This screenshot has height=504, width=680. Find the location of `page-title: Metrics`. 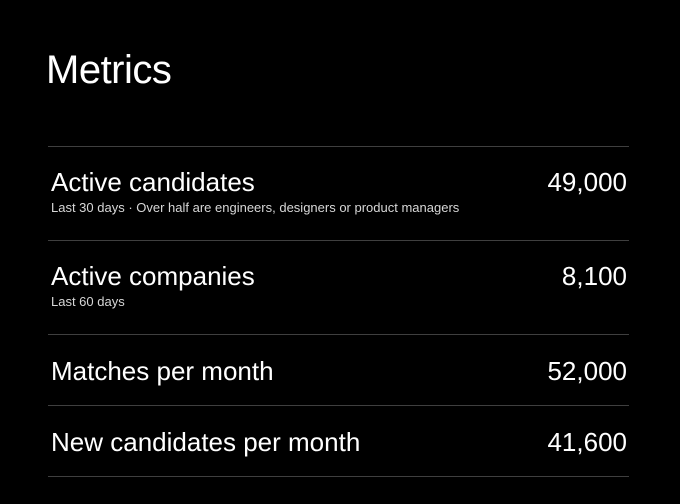

page-title: Metrics is located at coordinates (109, 70).